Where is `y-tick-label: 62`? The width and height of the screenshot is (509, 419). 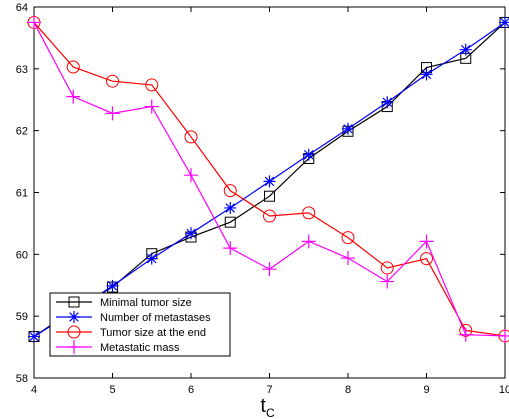 y-tick-label: 62 is located at coordinates (22, 132).